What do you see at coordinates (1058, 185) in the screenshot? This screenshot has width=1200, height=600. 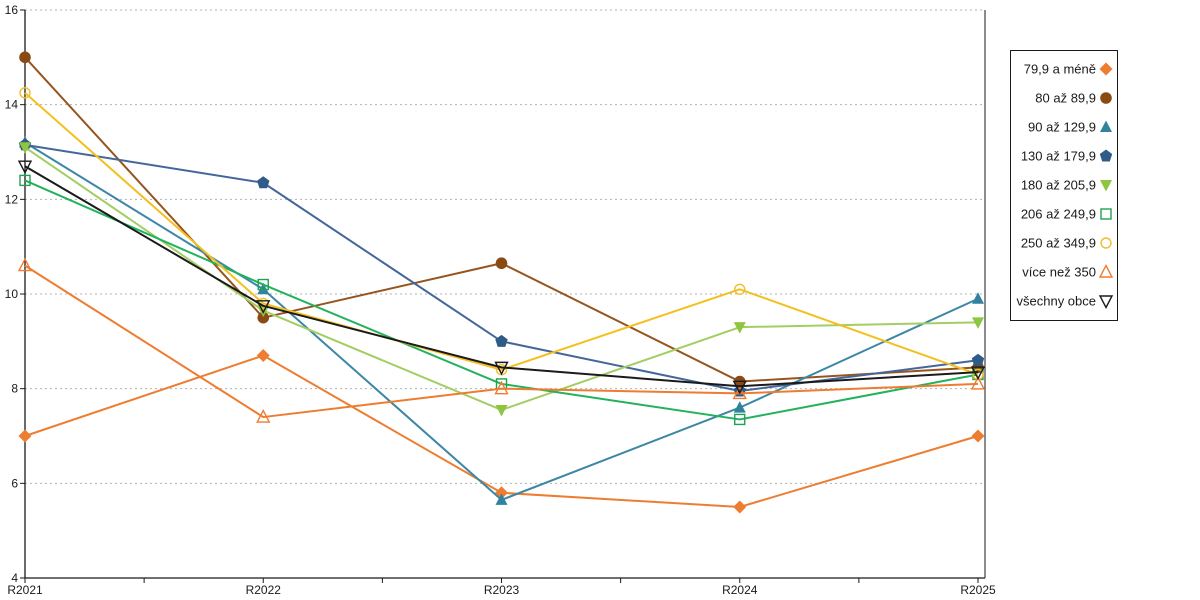 I see `legend-label: 180 až 205,9` at bounding box center [1058, 185].